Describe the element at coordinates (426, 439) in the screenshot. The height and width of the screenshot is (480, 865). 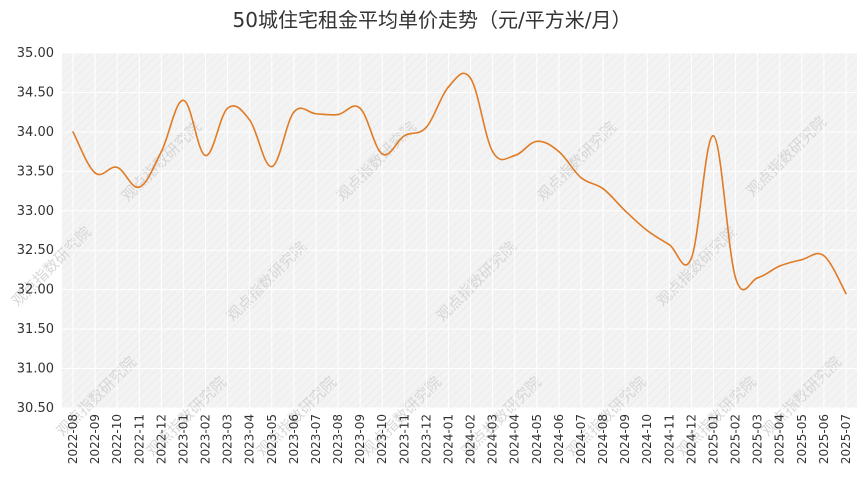
I see `x-tick-label: 2023-12` at that location.